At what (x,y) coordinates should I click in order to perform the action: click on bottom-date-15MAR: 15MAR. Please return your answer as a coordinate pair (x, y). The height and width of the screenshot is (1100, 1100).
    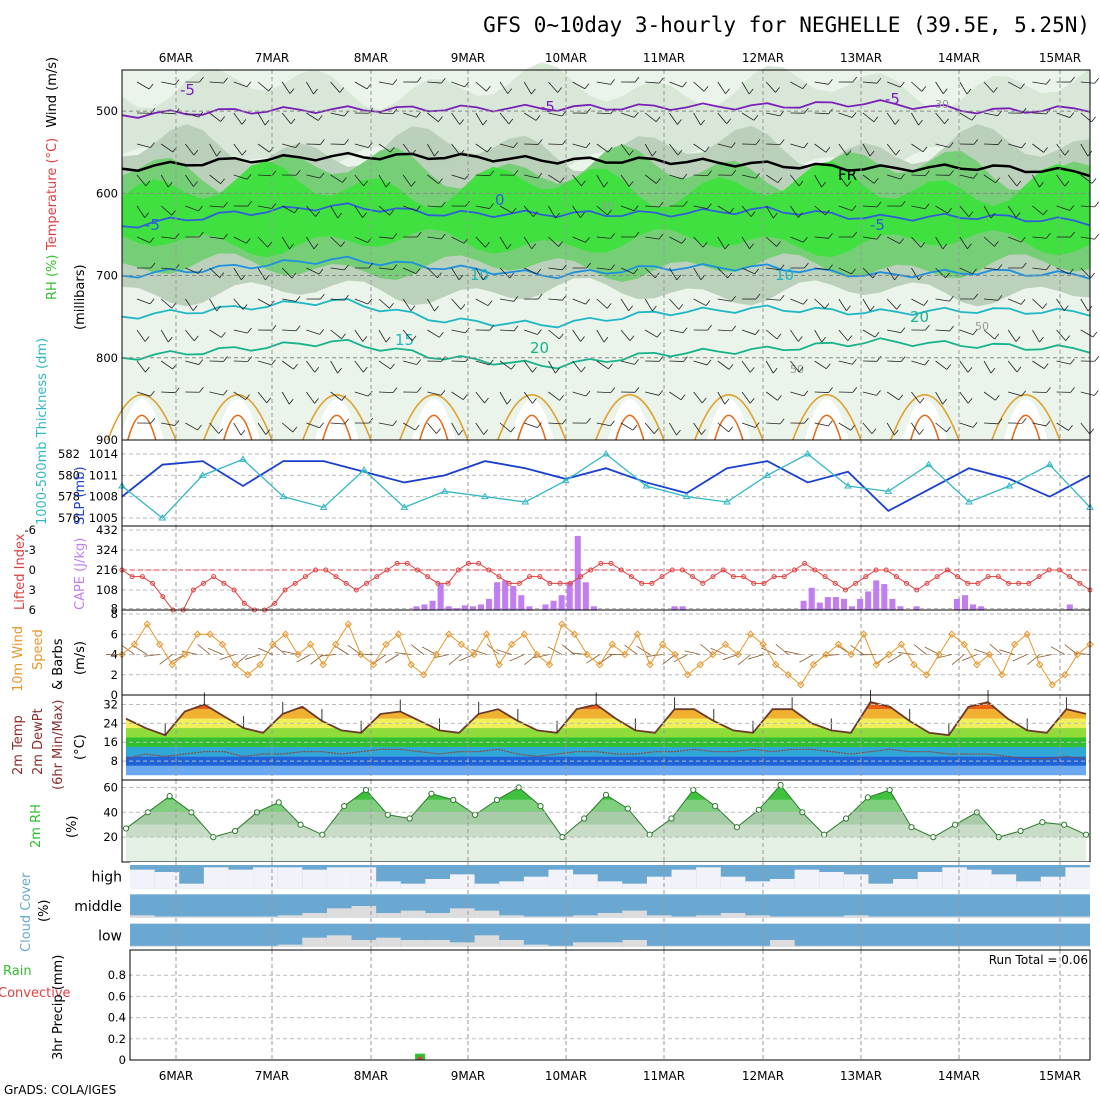
    Looking at the image, I should click on (1060, 1076).